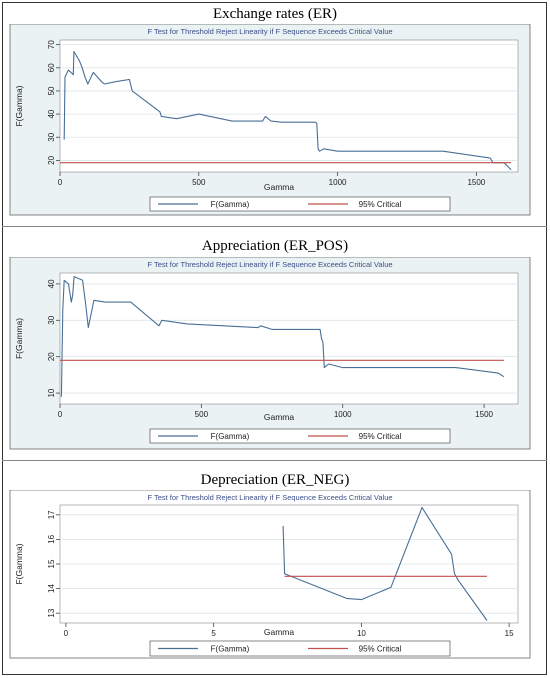  Describe the element at coordinates (51, 563) in the screenshot. I see `y-tick-label: 15` at that location.